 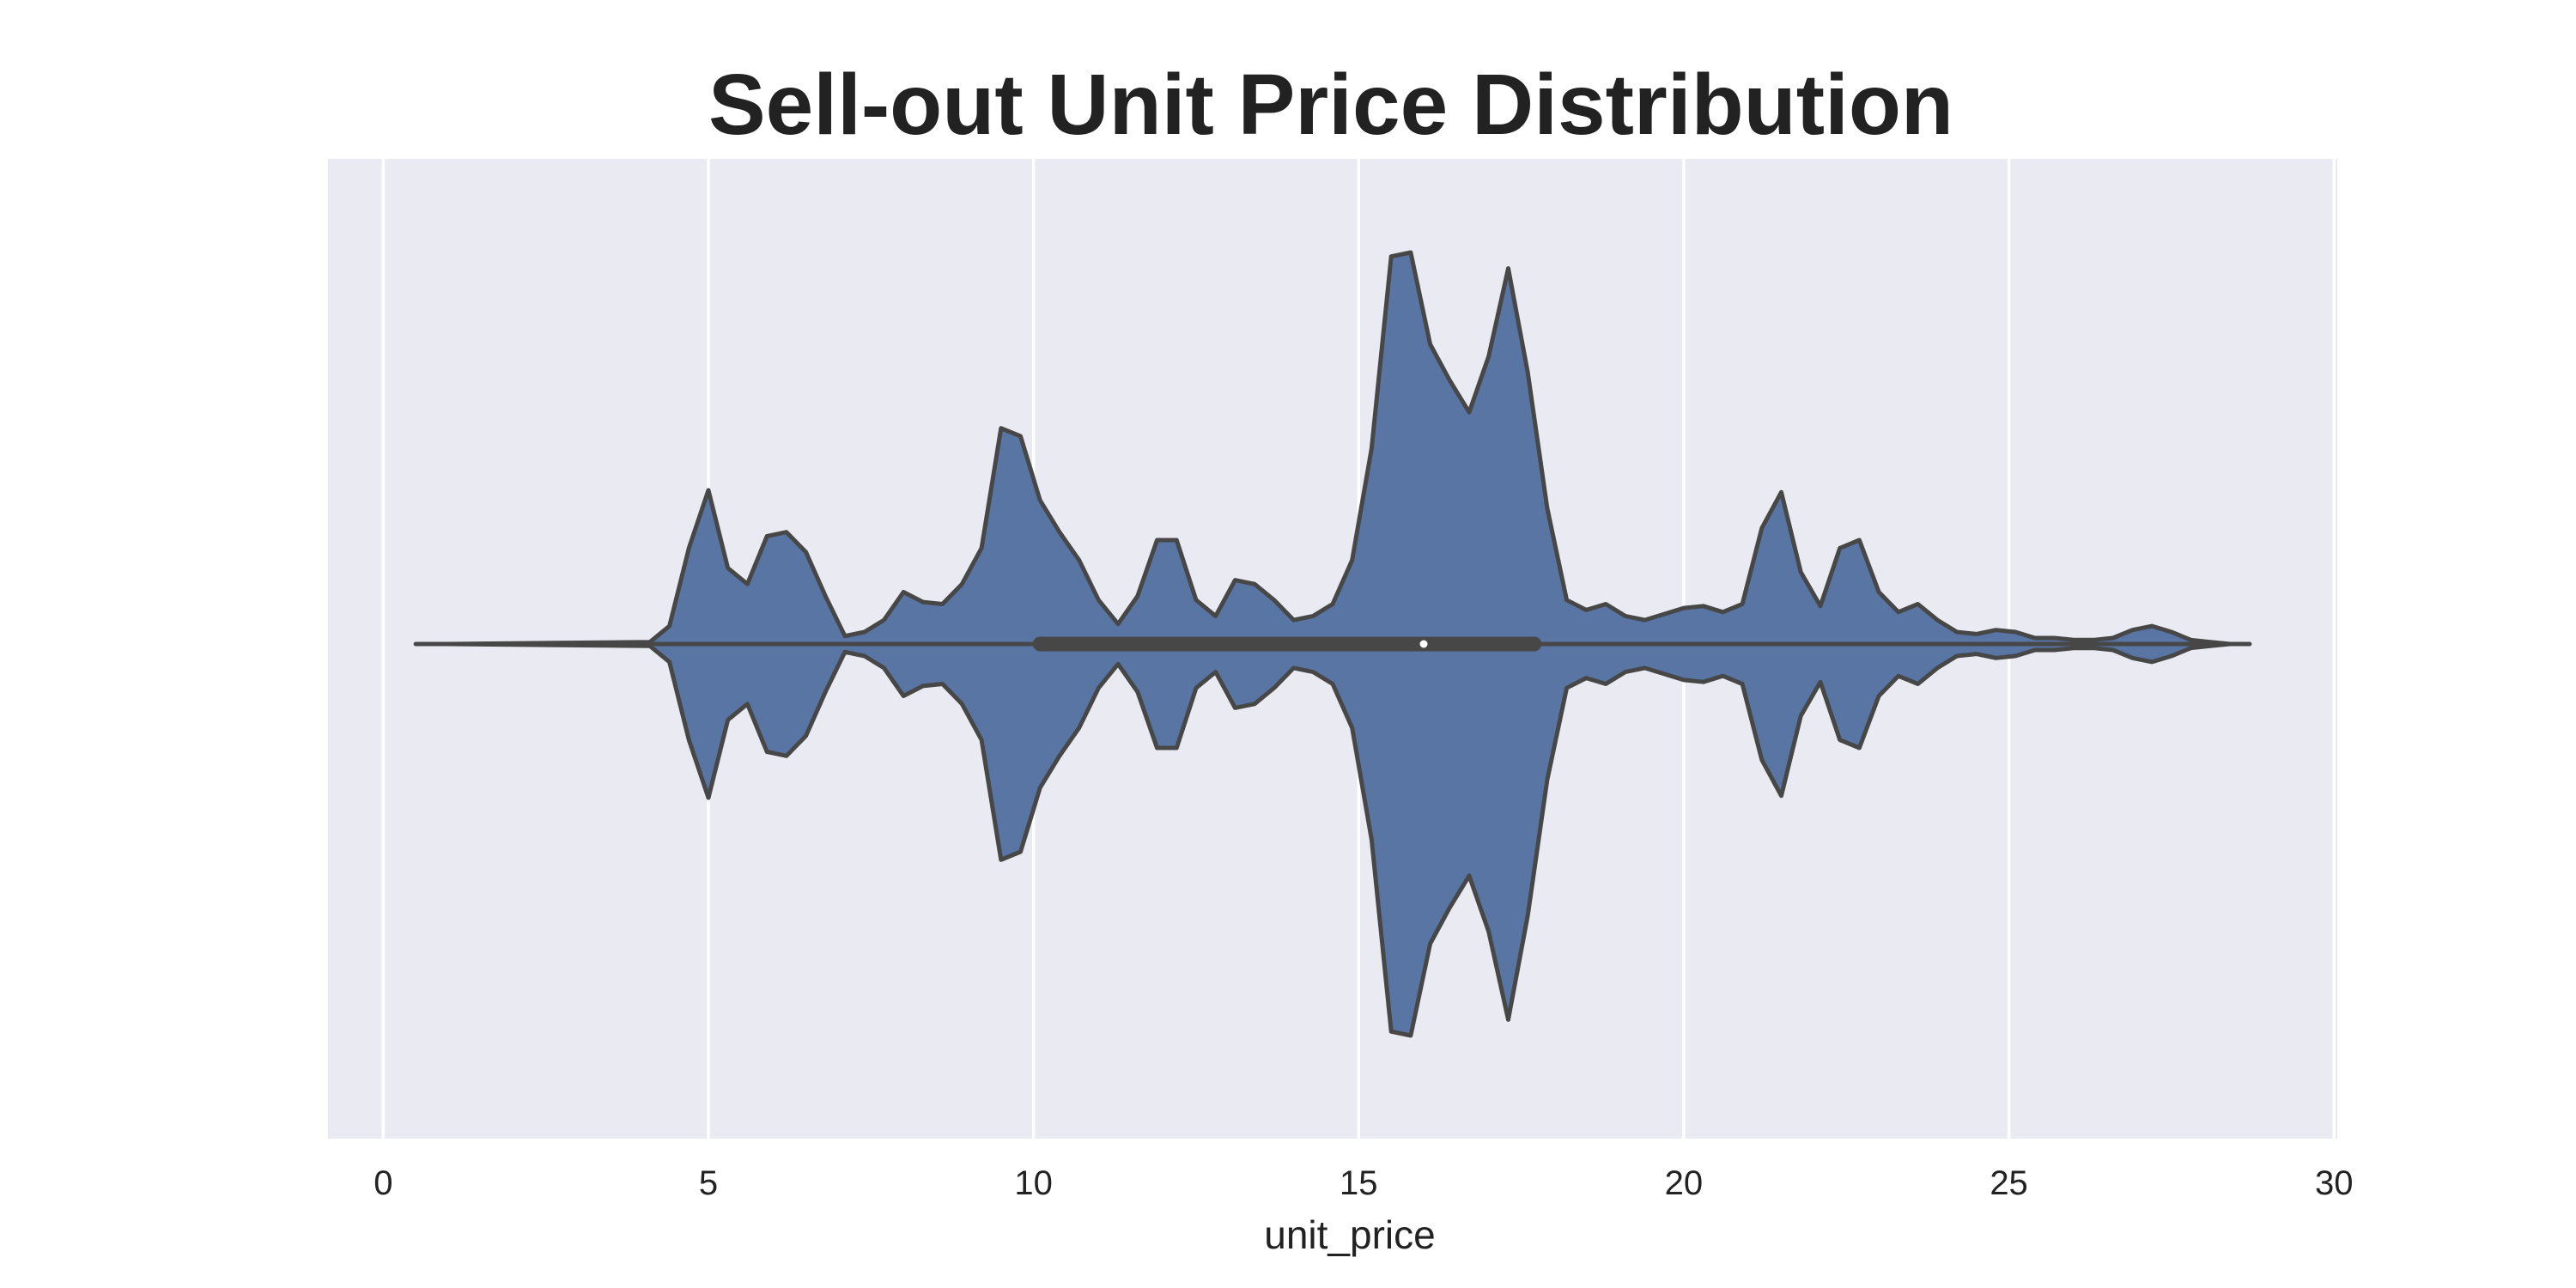 What do you see at coordinates (1034, 1183) in the screenshot?
I see `x-tick-label-10: 10` at bounding box center [1034, 1183].